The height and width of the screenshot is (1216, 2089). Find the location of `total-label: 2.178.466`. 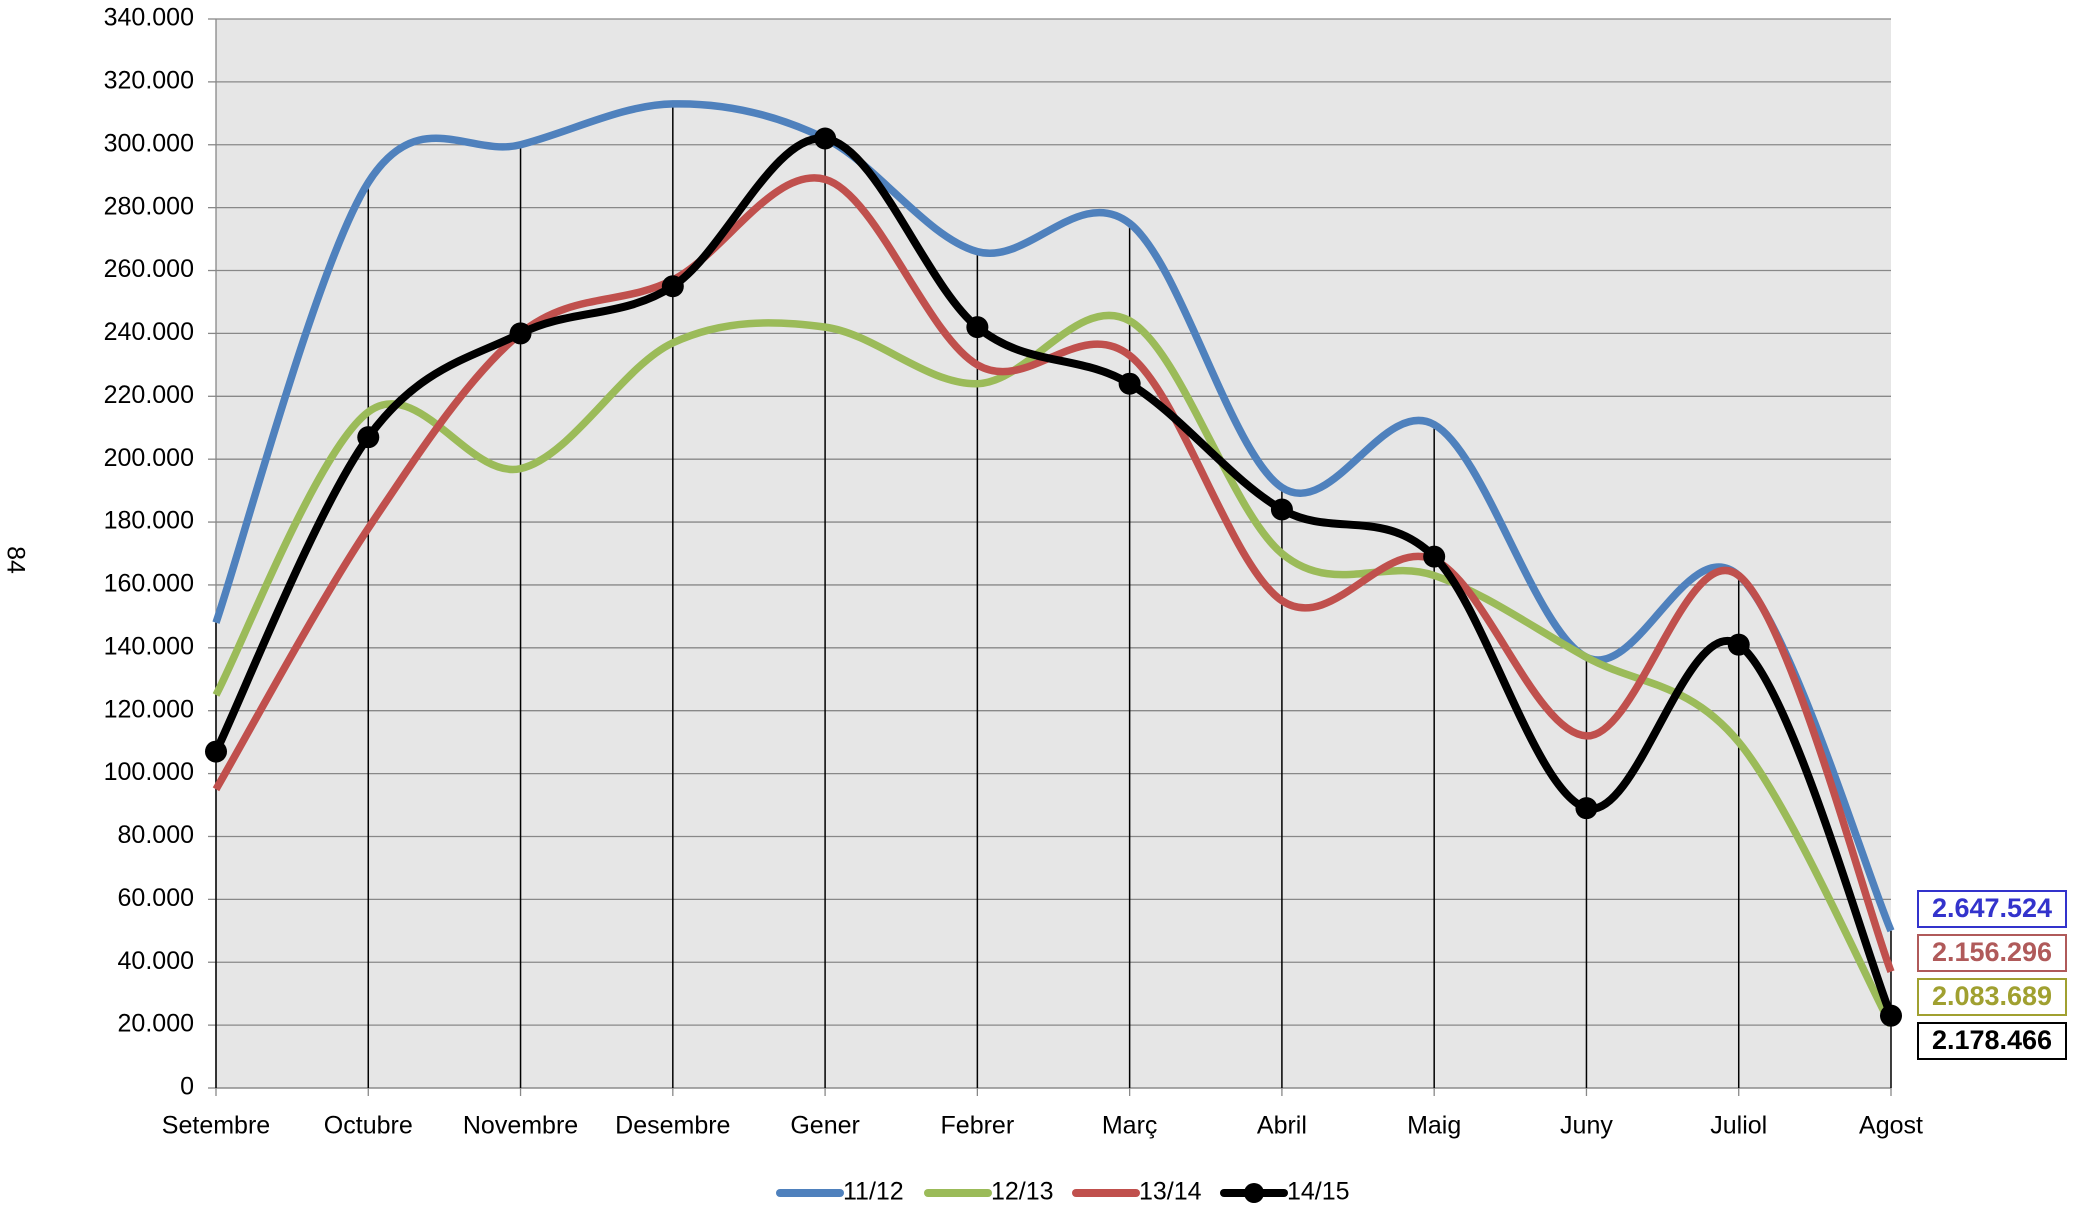

total-label: 2.178.466 is located at coordinates (1992, 1040).